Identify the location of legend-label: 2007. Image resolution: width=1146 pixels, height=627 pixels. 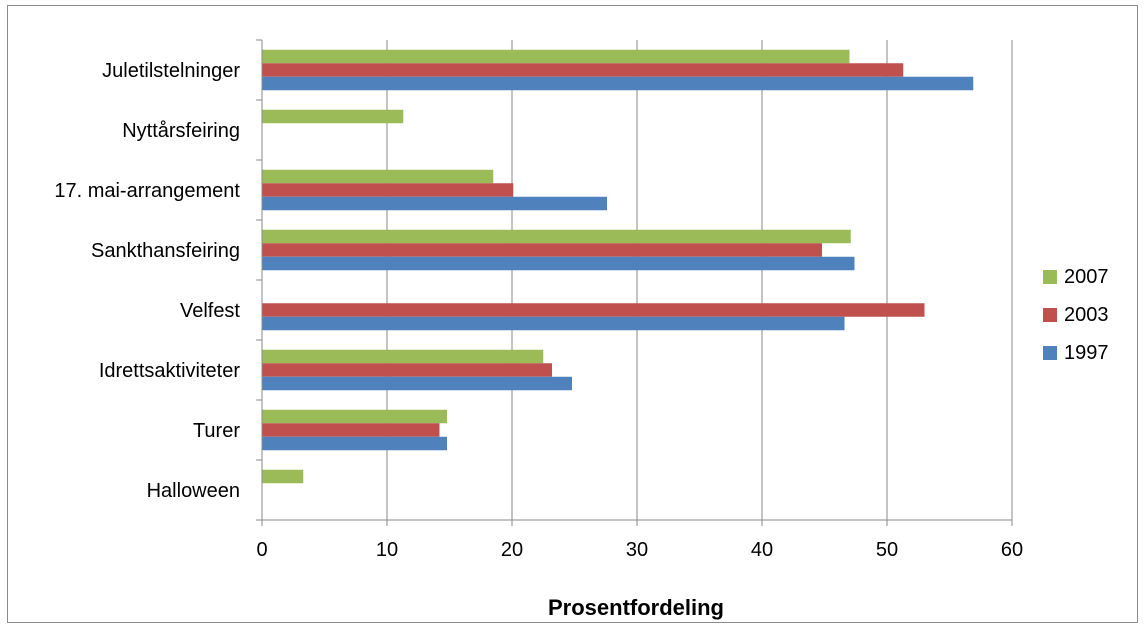
(1086, 277).